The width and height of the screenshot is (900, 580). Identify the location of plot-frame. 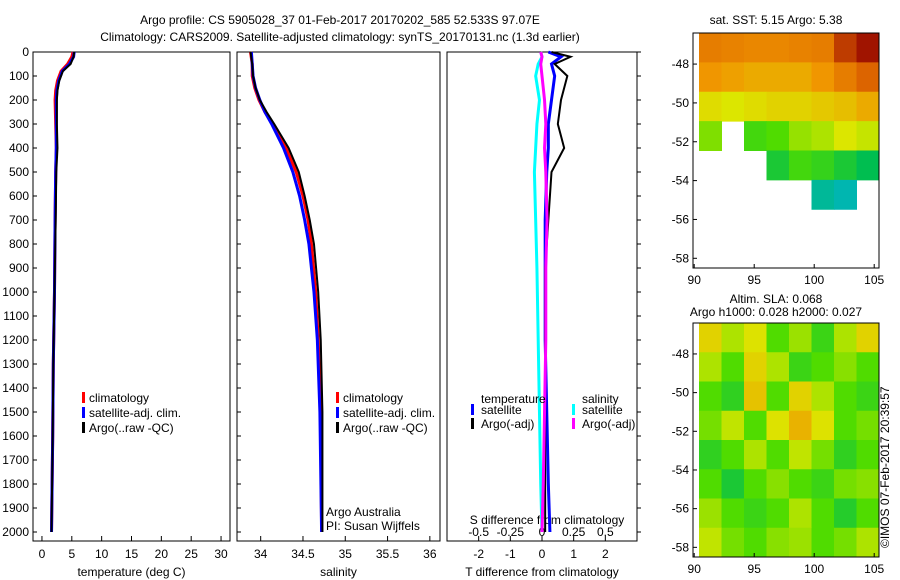
(786, 440).